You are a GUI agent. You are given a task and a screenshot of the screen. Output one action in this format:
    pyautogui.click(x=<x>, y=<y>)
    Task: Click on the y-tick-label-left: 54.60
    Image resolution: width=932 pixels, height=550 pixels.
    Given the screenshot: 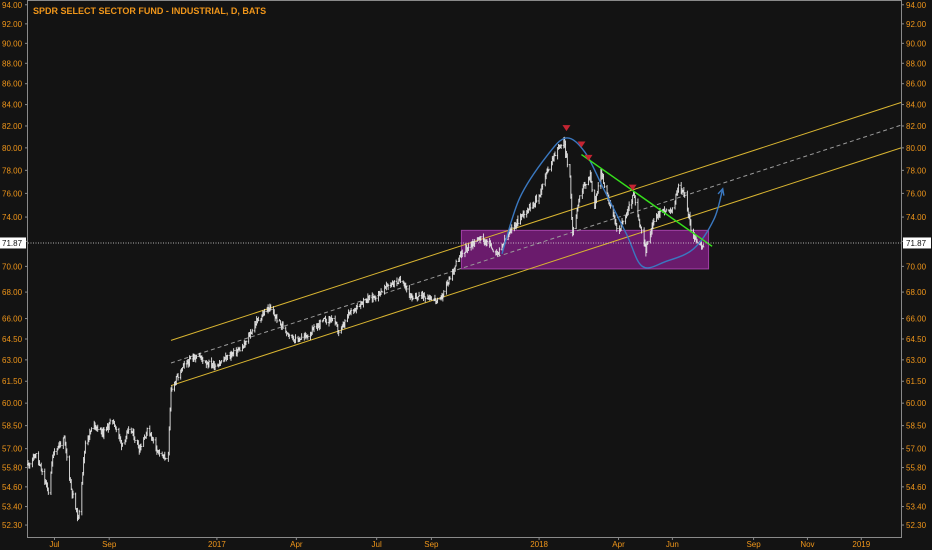 What is the action you would take?
    pyautogui.click(x=12, y=487)
    